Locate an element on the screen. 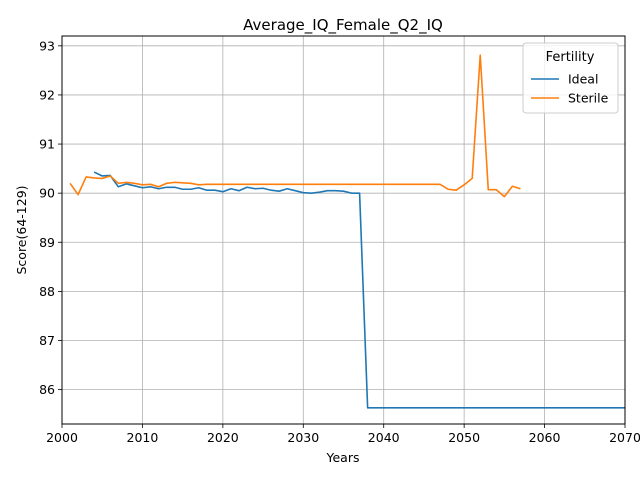 The image size is (640, 480). chart-title: Average_IQ_Female_Q2_IQ is located at coordinates (343, 25).